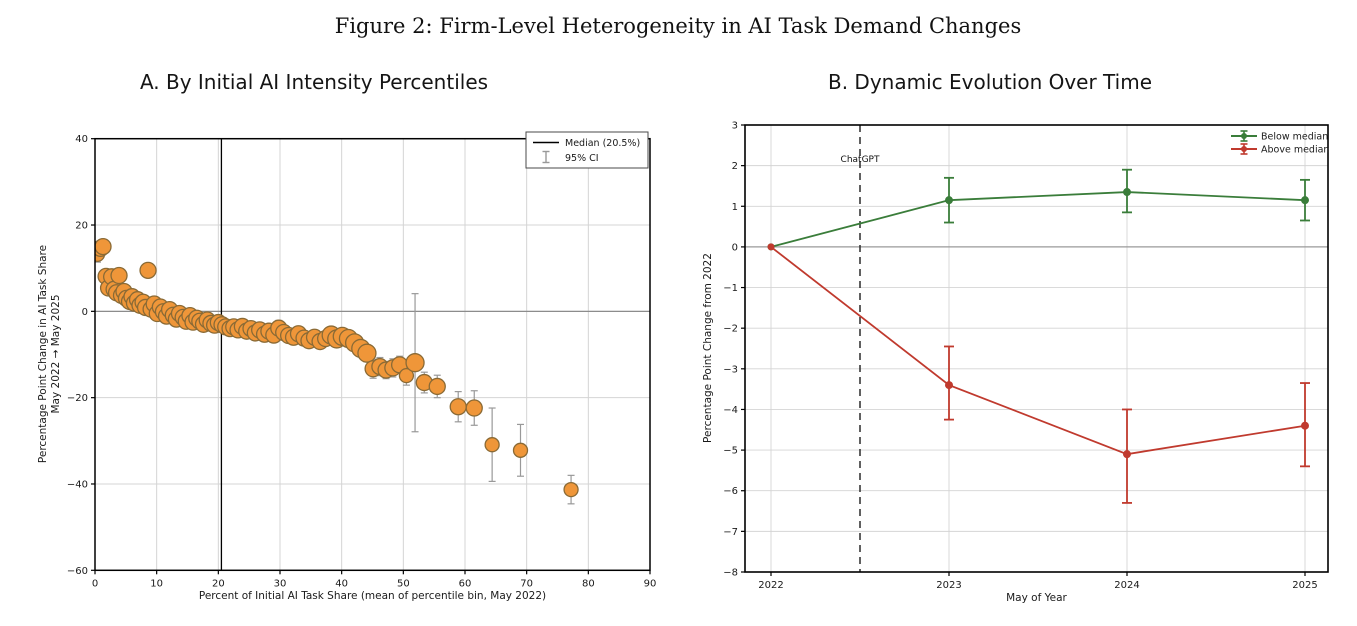 The image size is (1357, 626). I want to click on y-tick-label: −3, so click(730, 369).